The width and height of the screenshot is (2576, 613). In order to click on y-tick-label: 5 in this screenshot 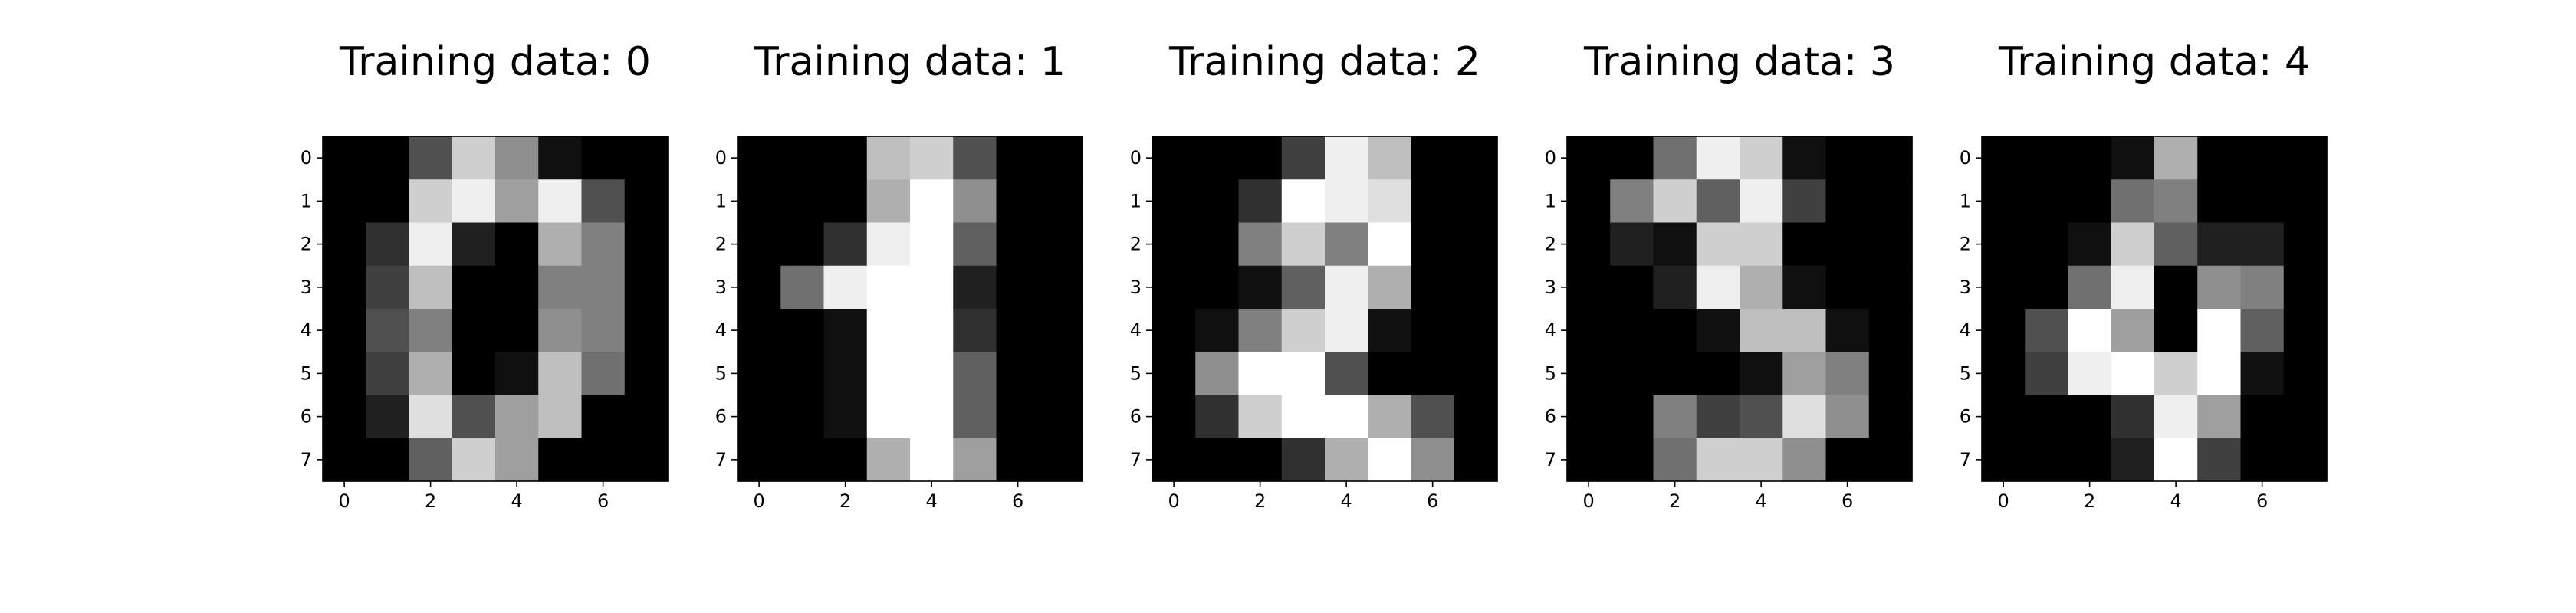, I will do `click(721, 373)`.